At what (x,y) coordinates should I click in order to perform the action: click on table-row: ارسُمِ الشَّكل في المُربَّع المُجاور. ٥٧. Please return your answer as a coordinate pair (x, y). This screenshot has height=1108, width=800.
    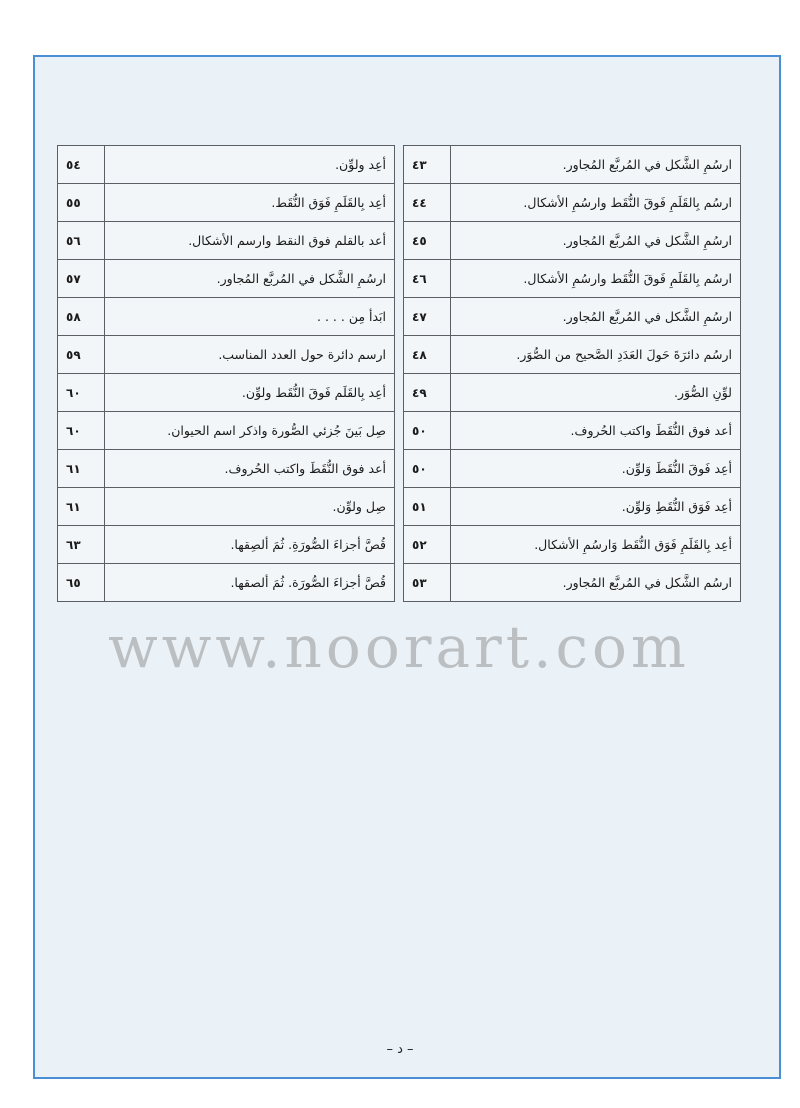
    Looking at the image, I should click on (226, 278).